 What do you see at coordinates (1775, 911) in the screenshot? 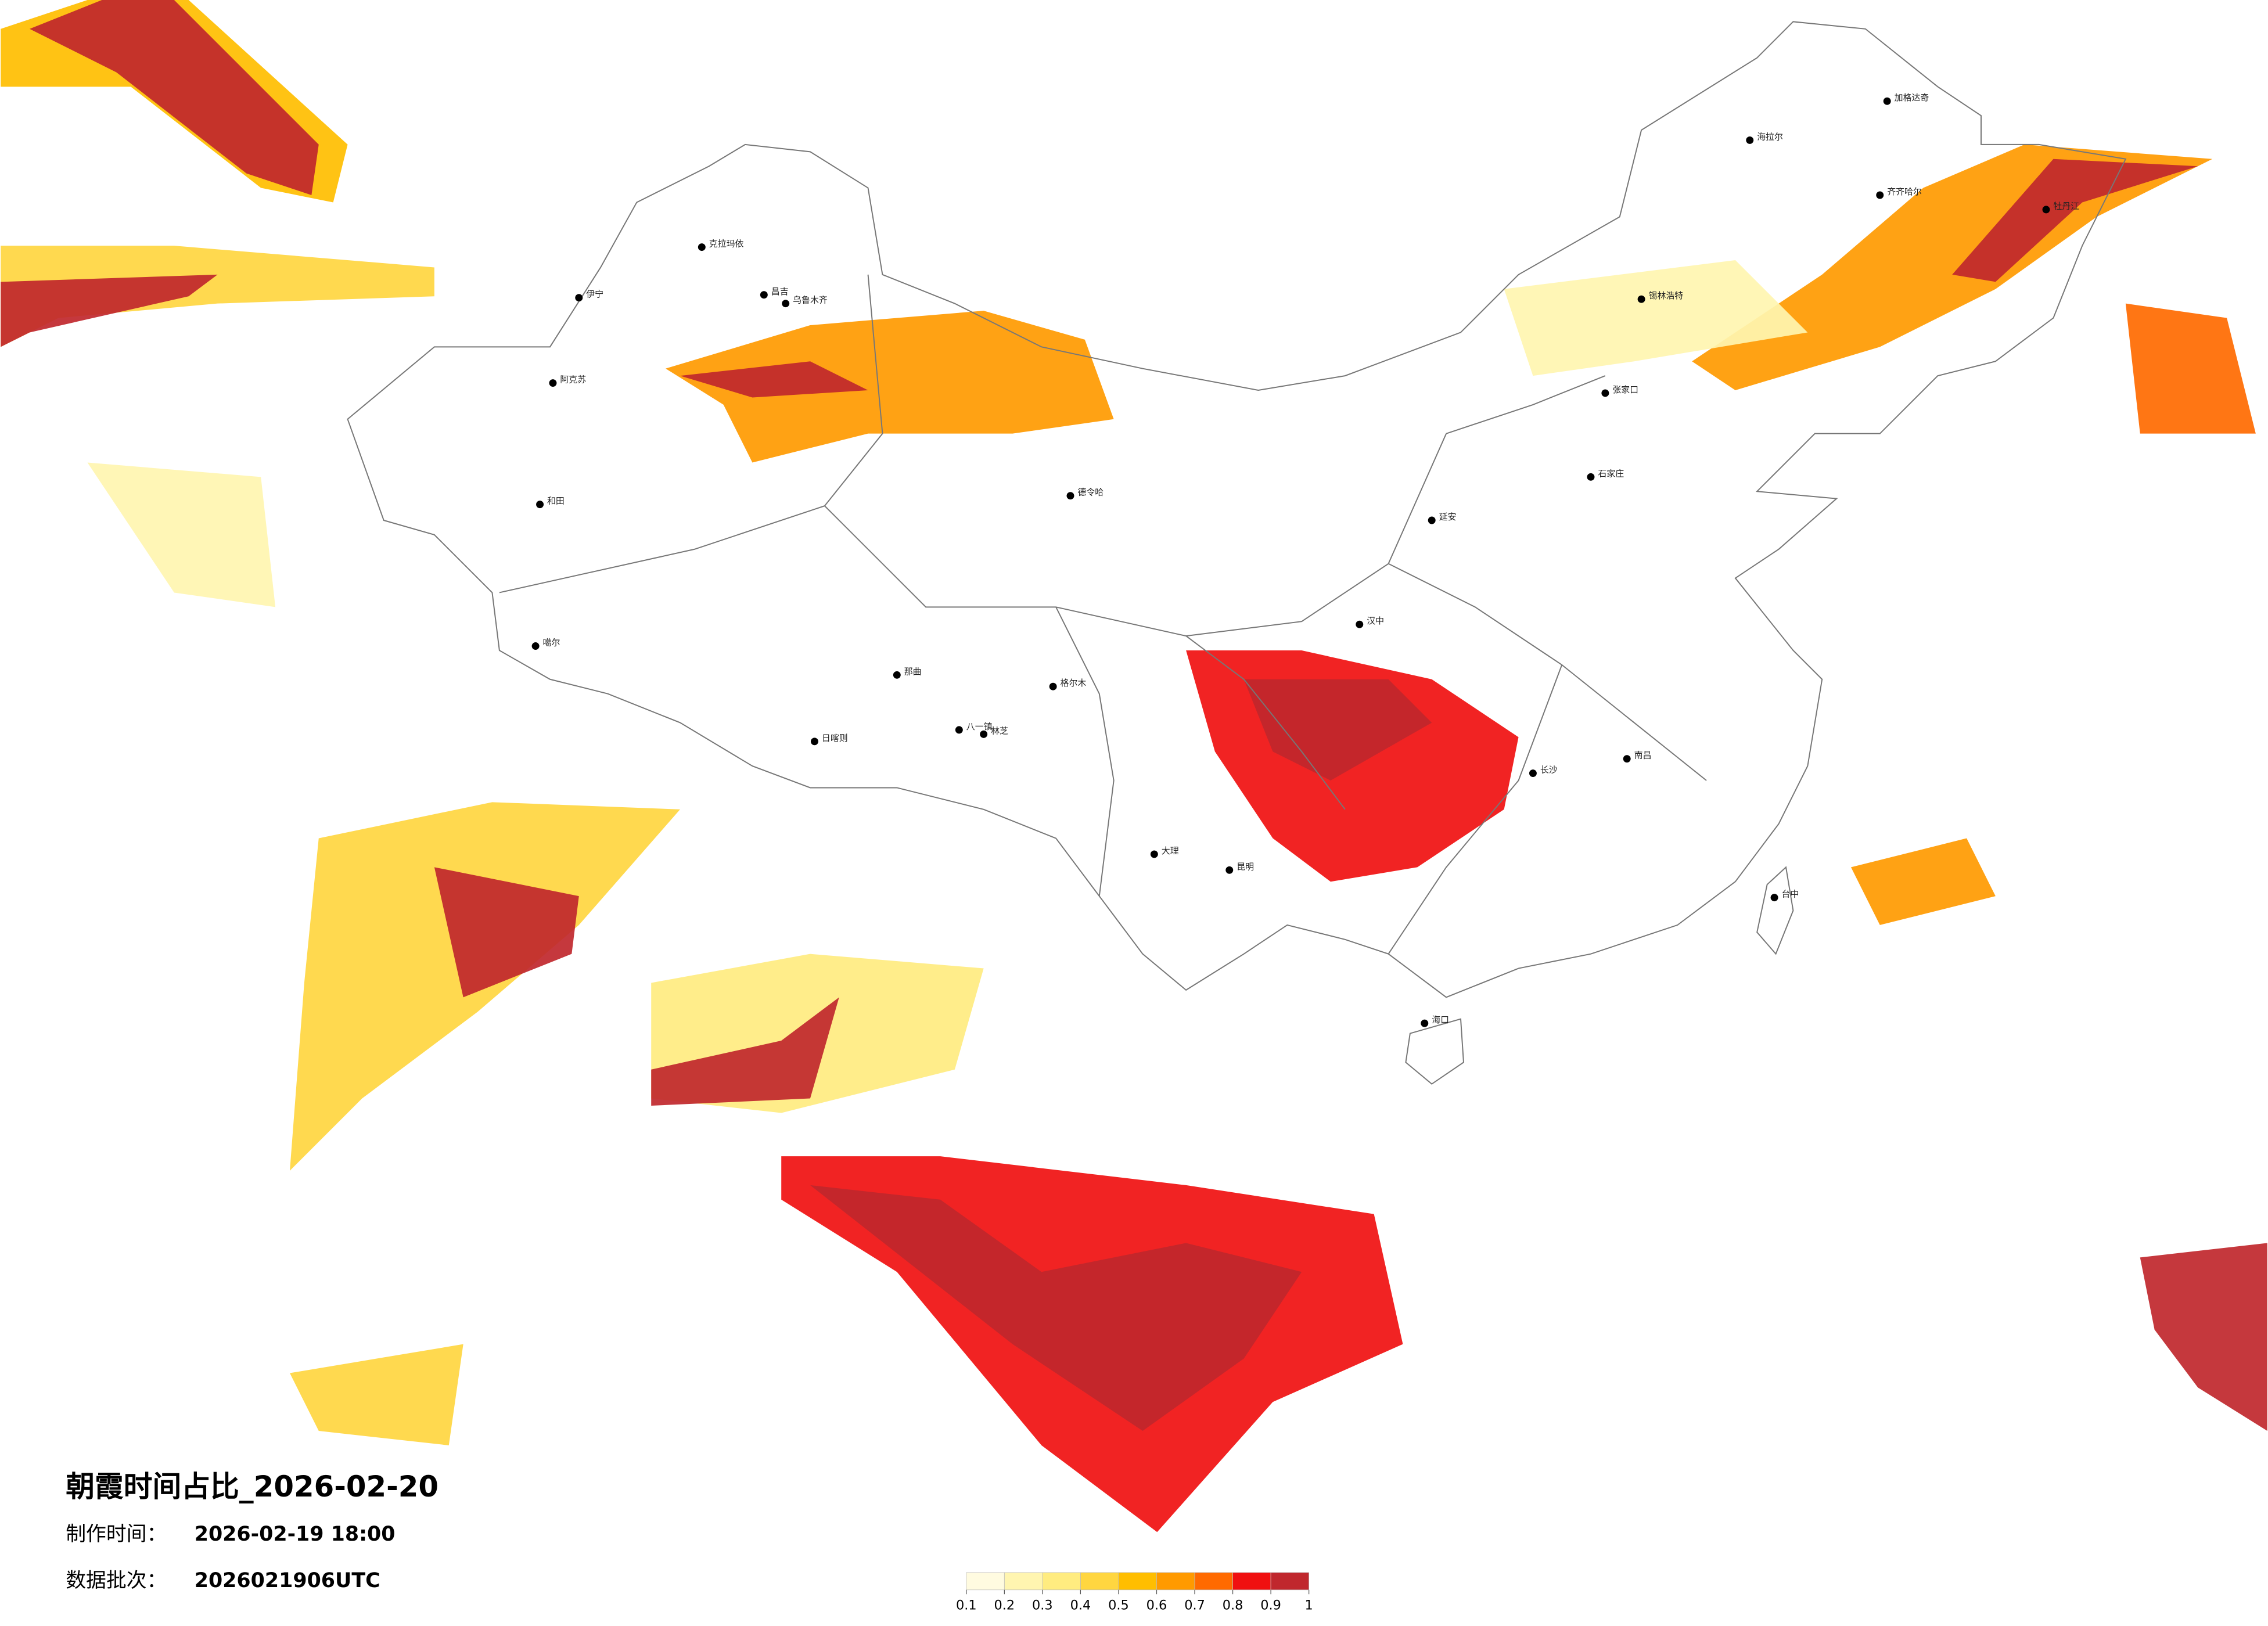
I see `taiwan` at bounding box center [1775, 911].